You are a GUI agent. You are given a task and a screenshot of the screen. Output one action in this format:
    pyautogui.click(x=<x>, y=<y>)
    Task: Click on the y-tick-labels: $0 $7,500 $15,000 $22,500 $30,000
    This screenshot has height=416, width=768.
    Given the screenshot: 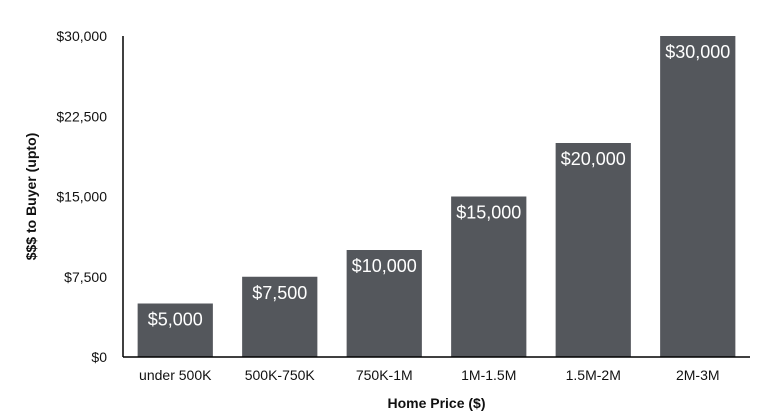 What is the action you would take?
    pyautogui.click(x=81, y=196)
    